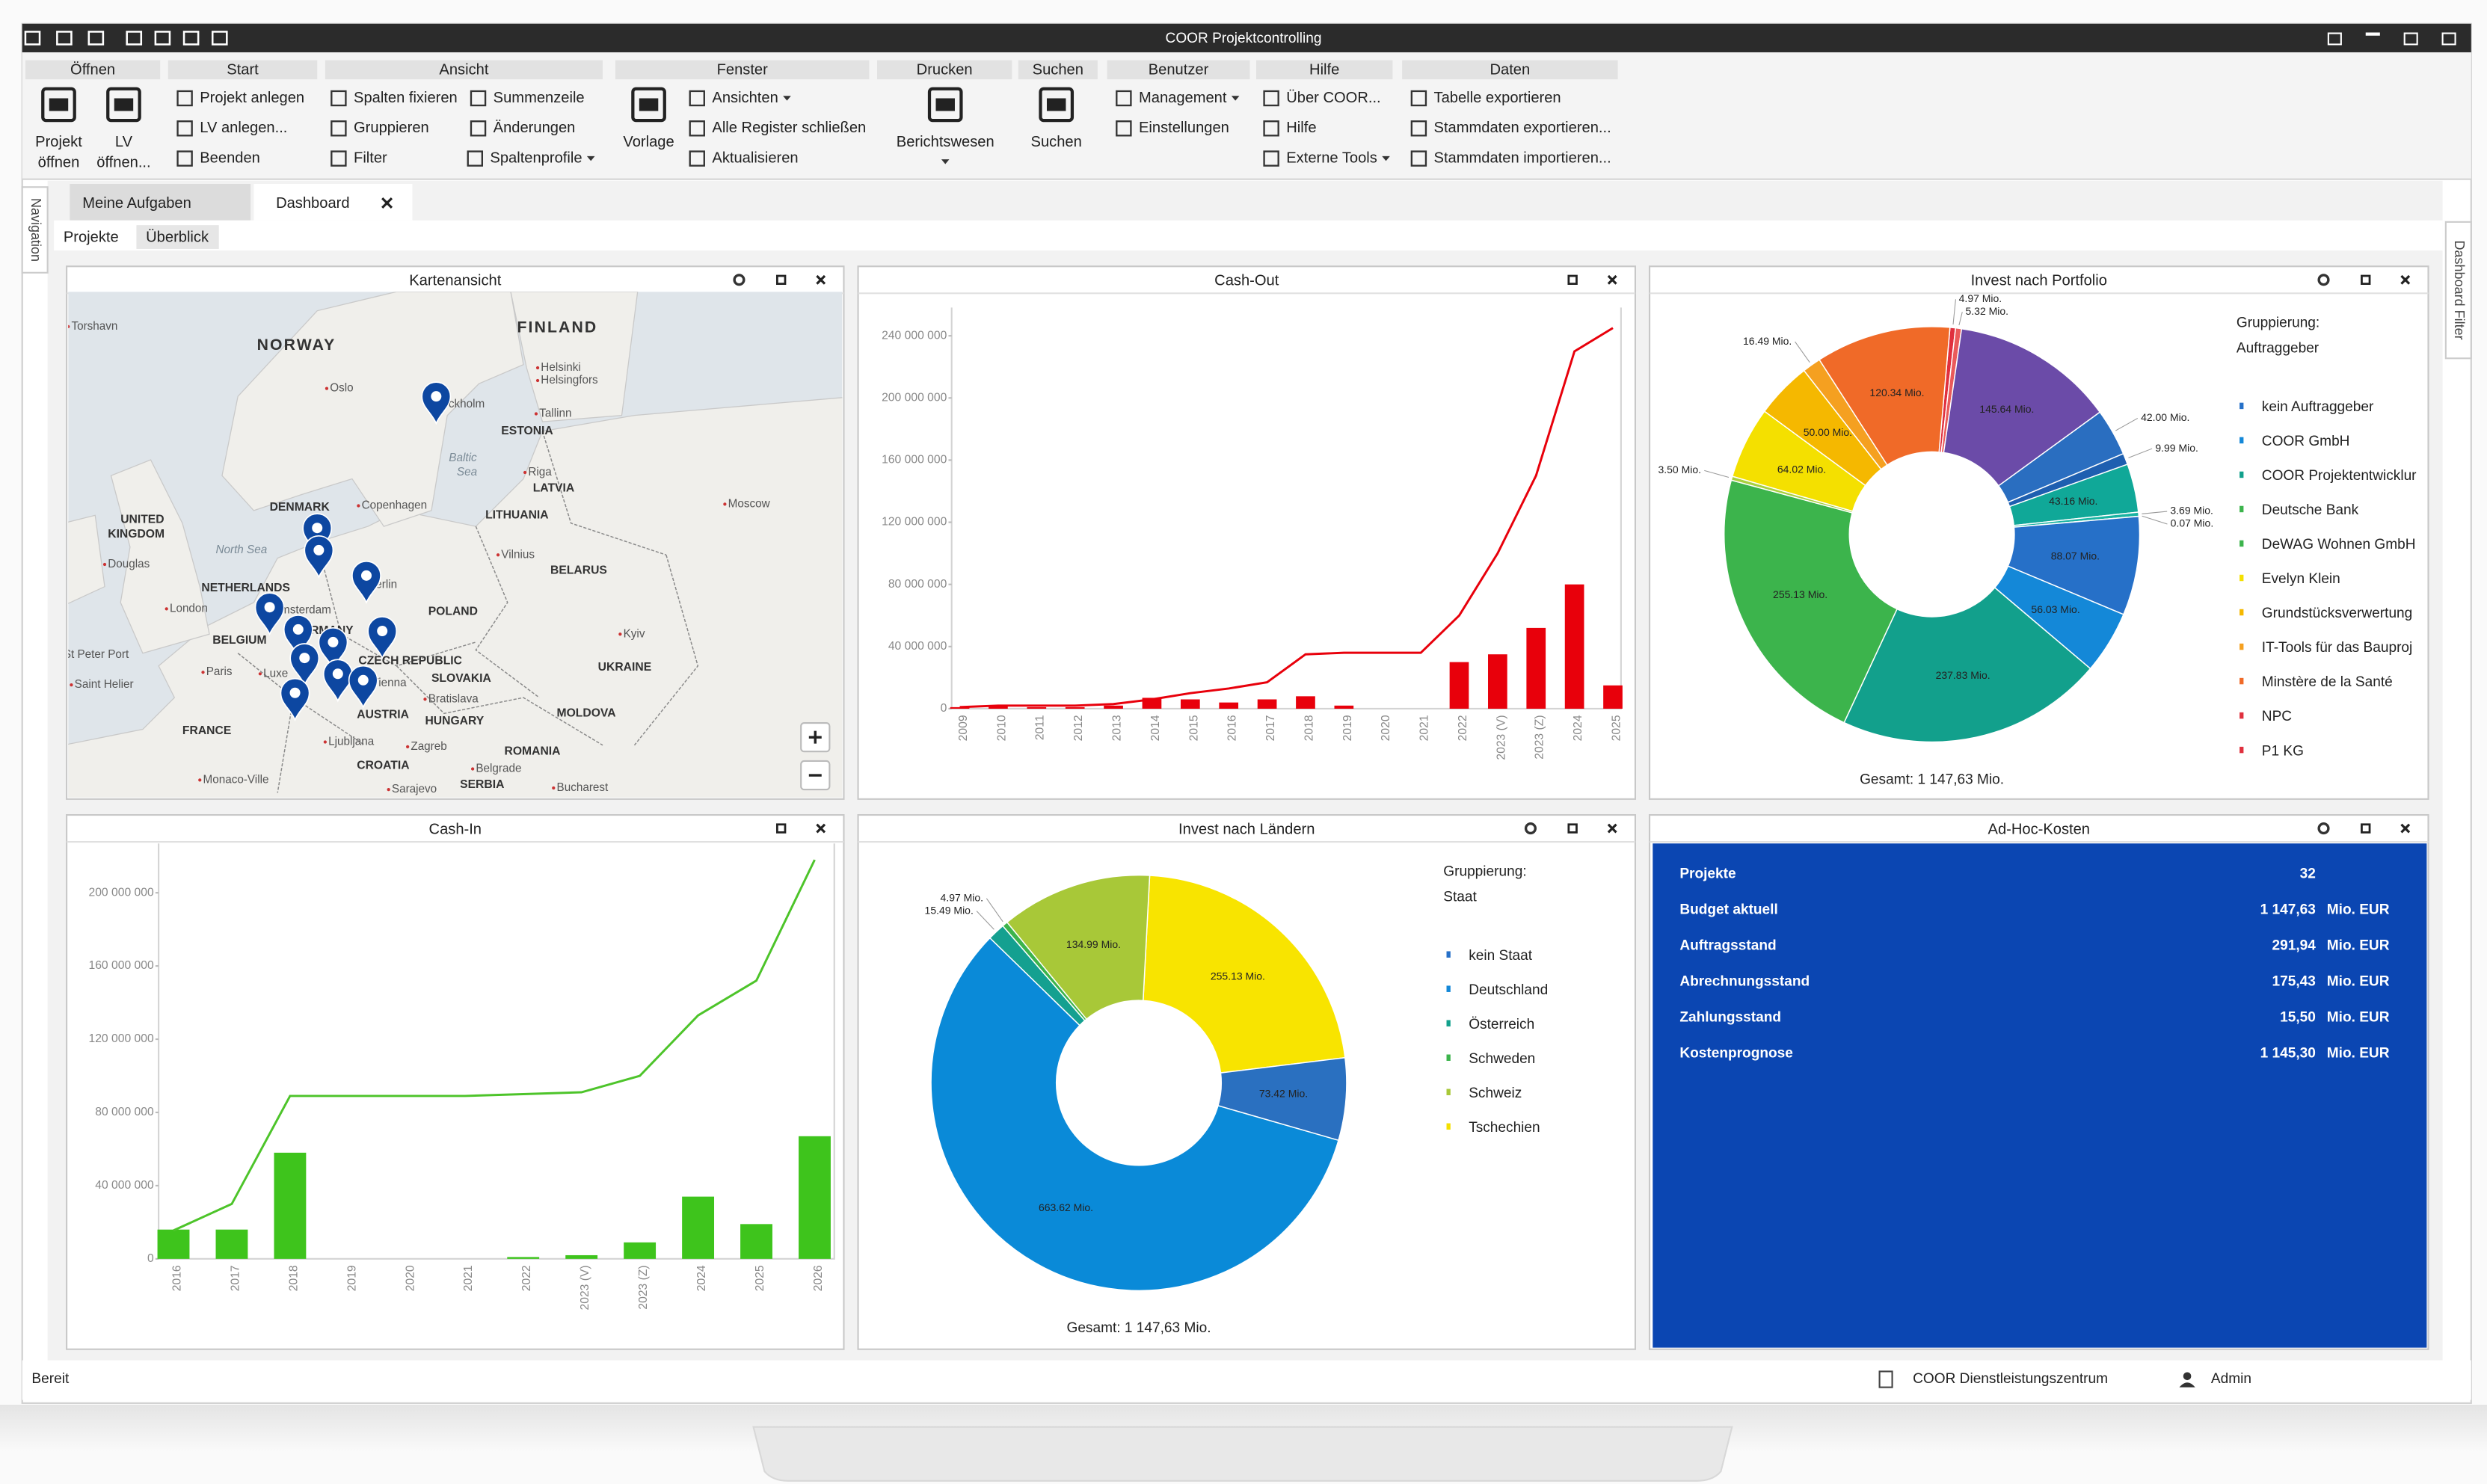 This screenshot has height=1484, width=2487. I want to click on window-title: COOR Projektcontrolling, so click(1244, 38).